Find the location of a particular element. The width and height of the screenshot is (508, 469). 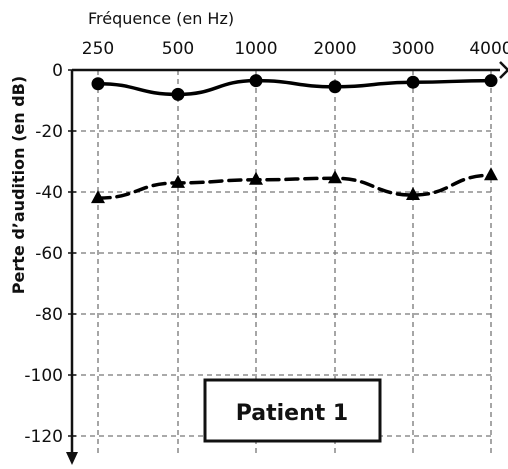

annotation-box is located at coordinates (292, 410).